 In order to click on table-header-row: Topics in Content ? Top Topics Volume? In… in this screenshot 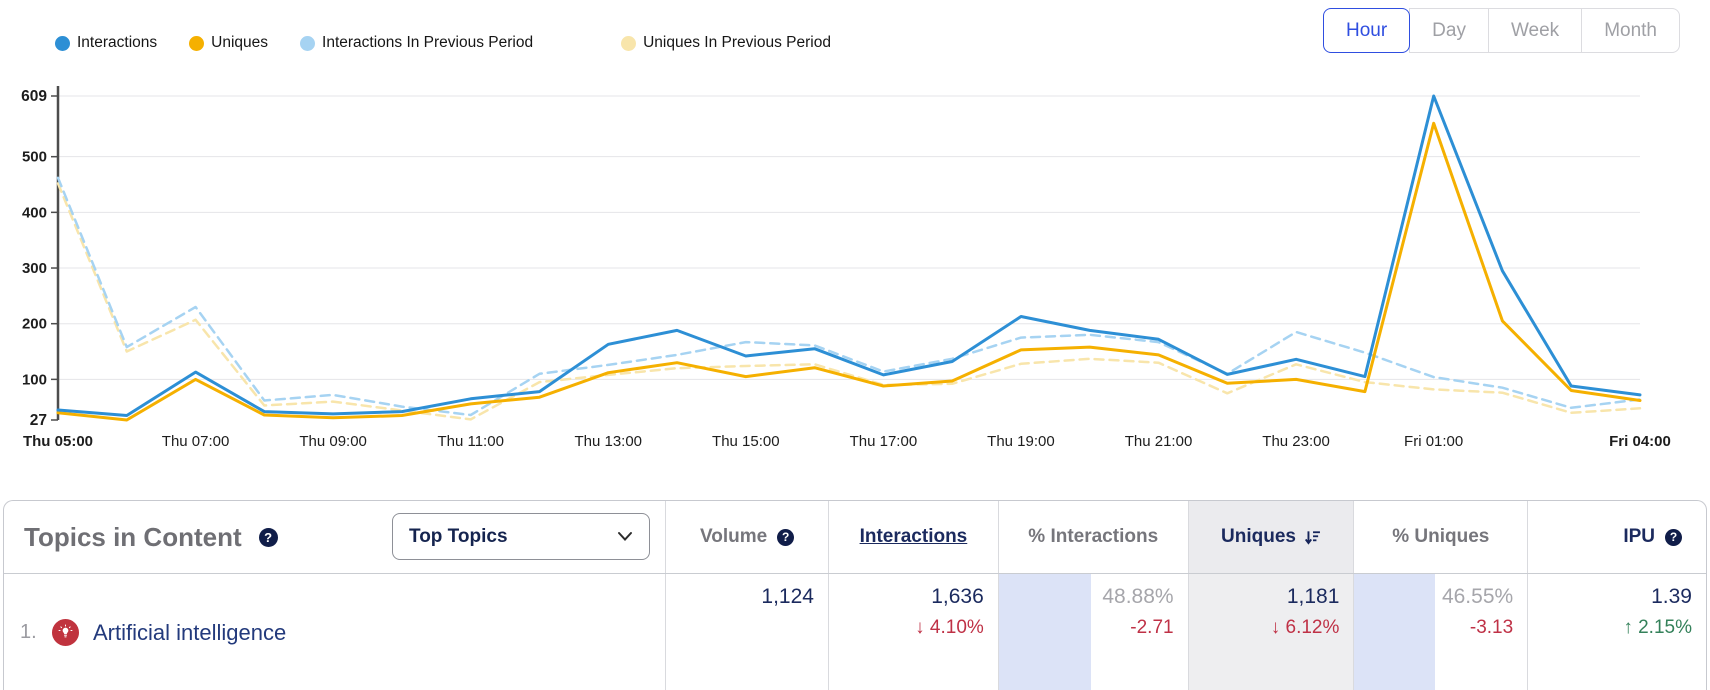, I will do `click(855, 537)`.